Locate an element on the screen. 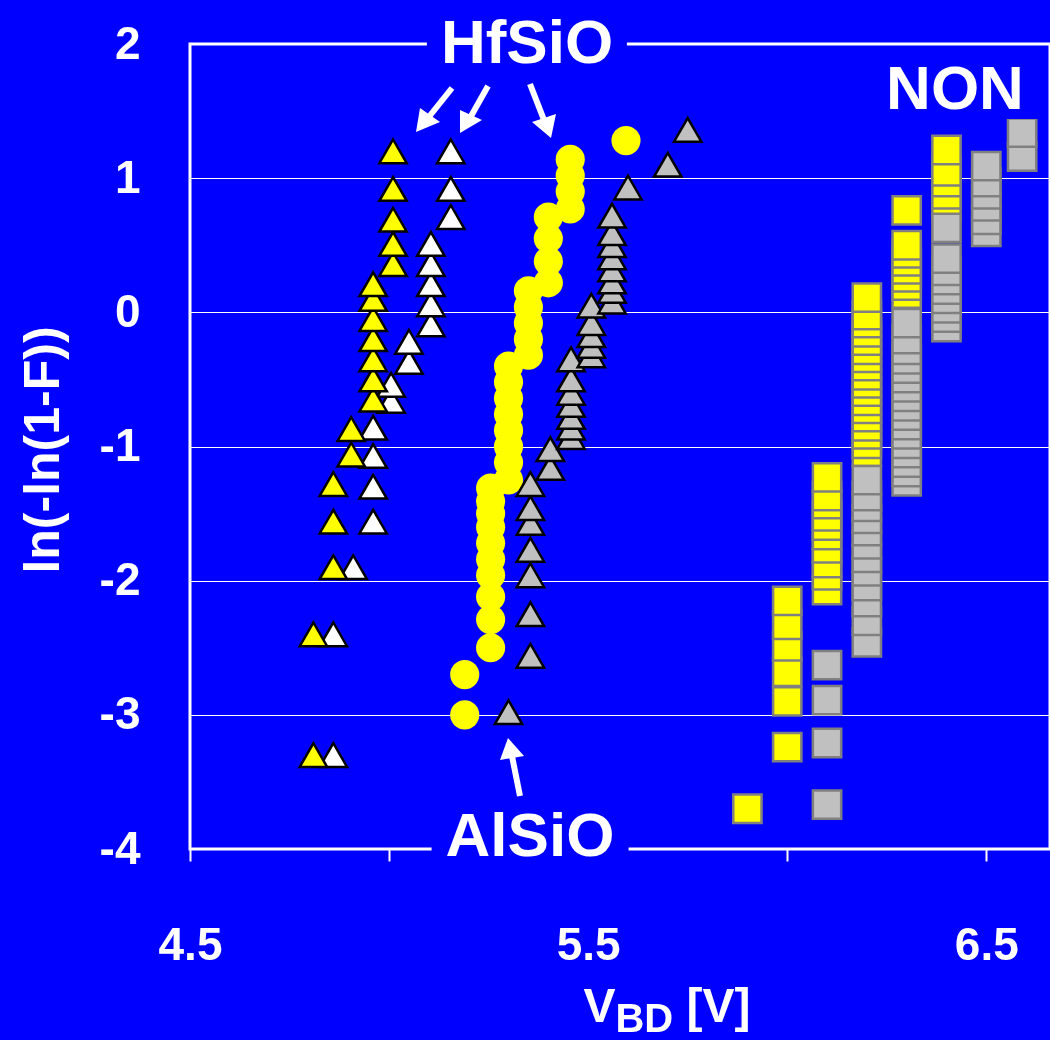 Image resolution: width=1050 pixels, height=1040 pixels. y-tick-label: -2 is located at coordinates (120, 579).